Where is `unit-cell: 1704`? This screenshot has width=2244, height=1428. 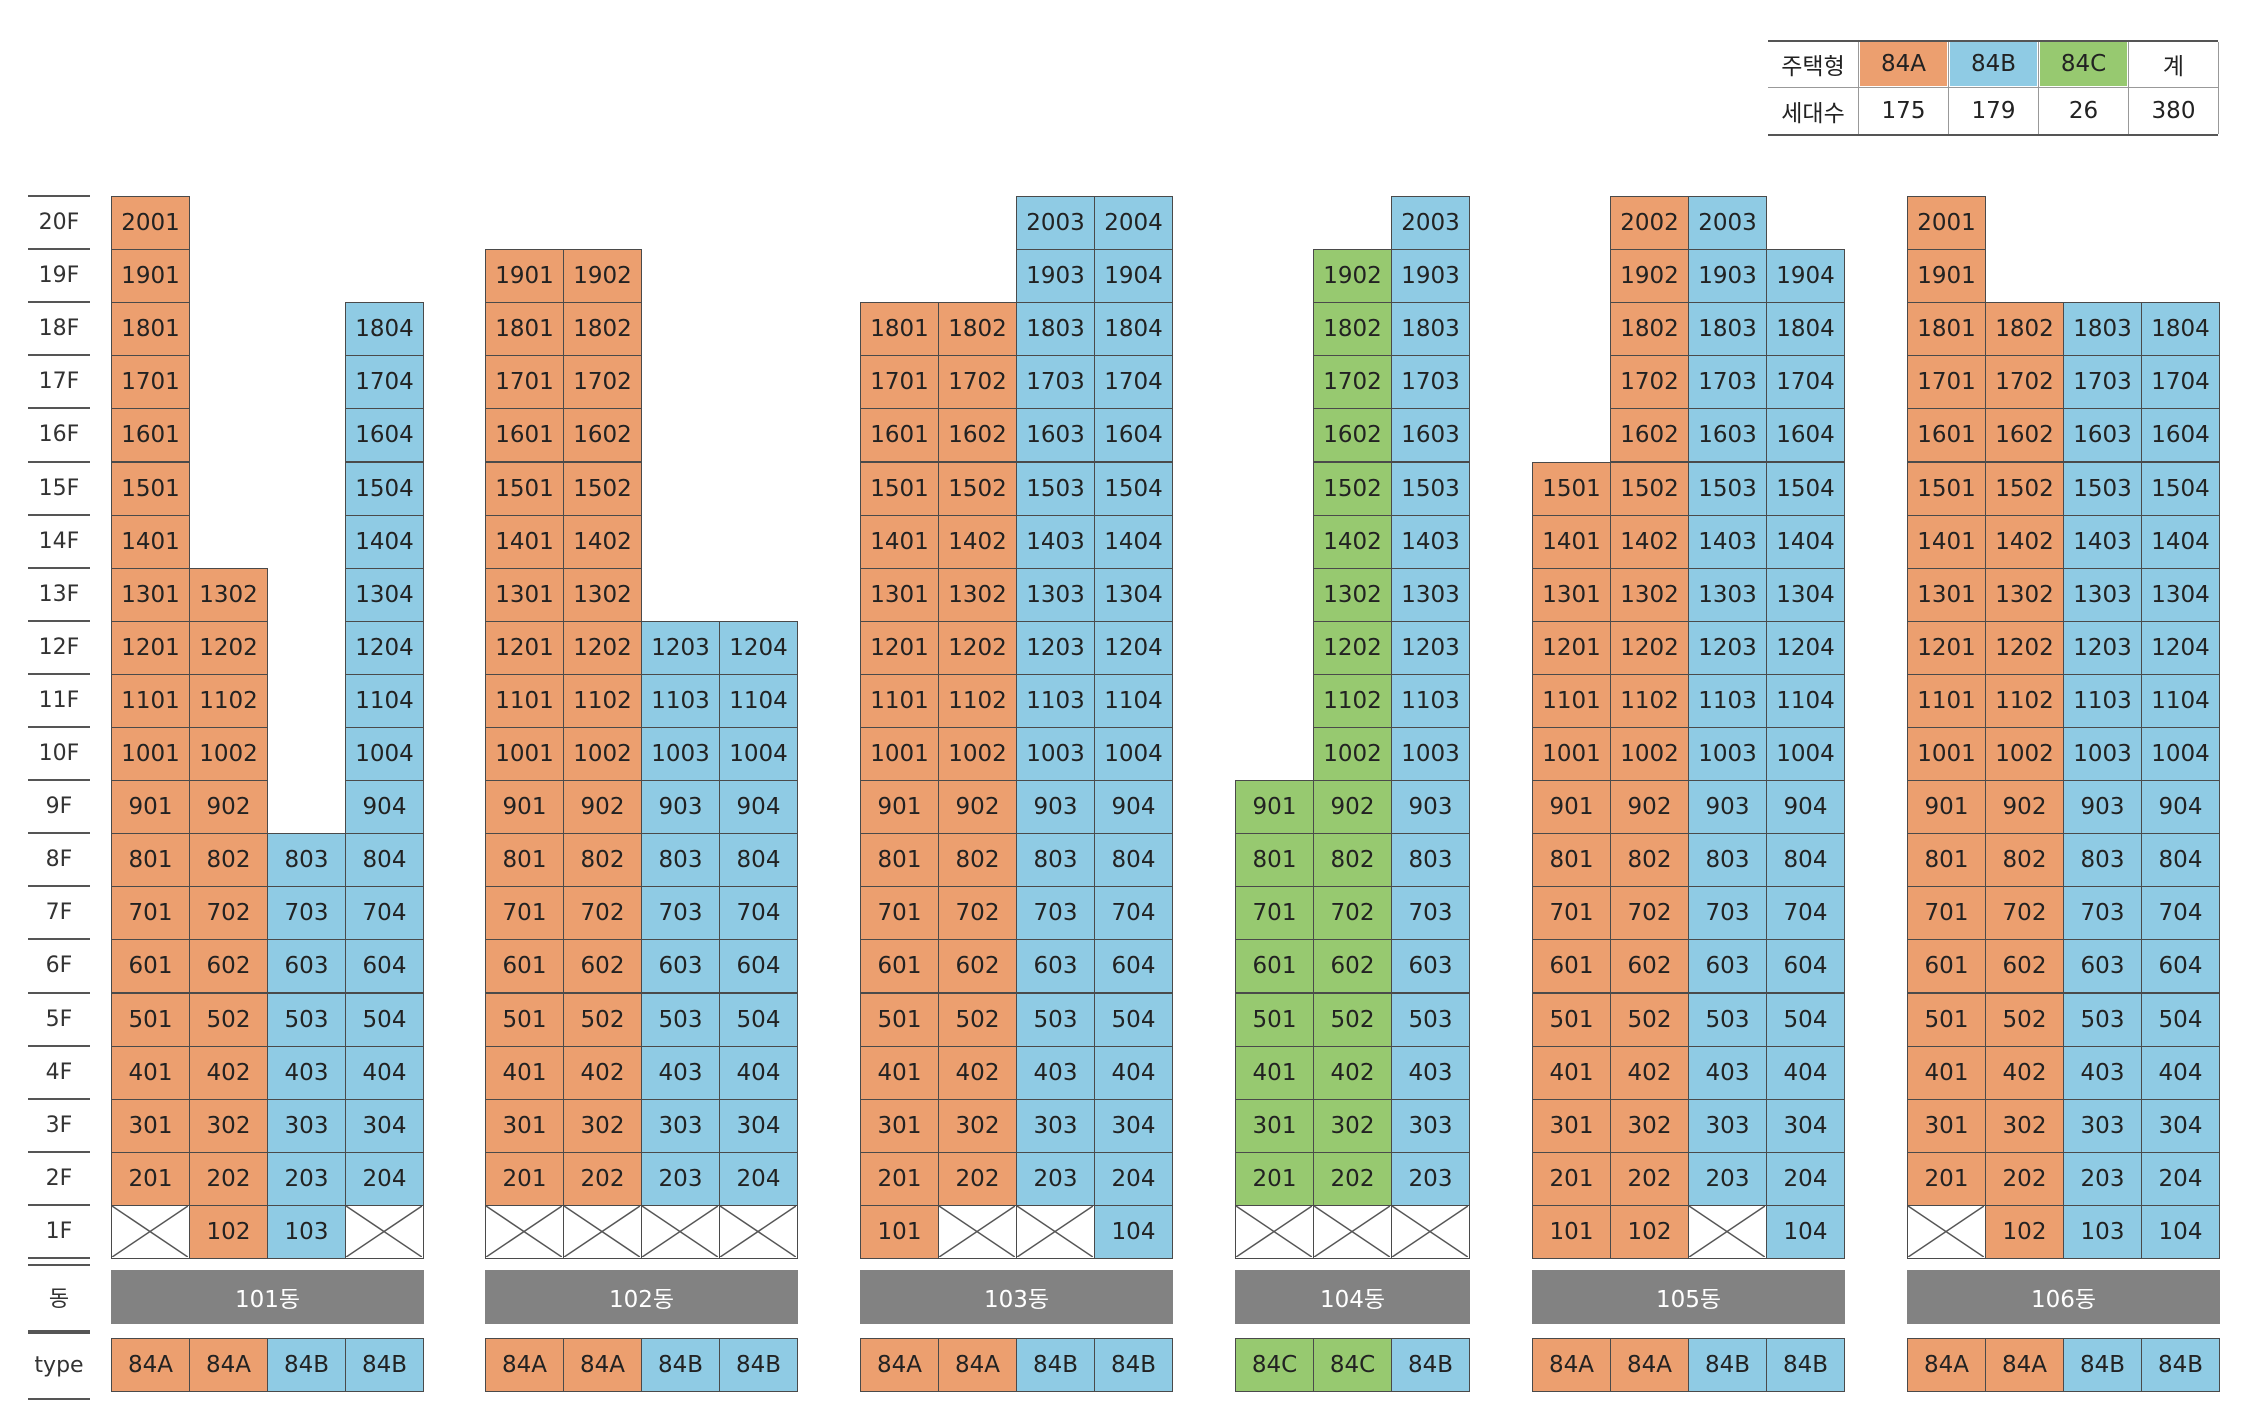
unit-cell: 1704 is located at coordinates (1133, 382).